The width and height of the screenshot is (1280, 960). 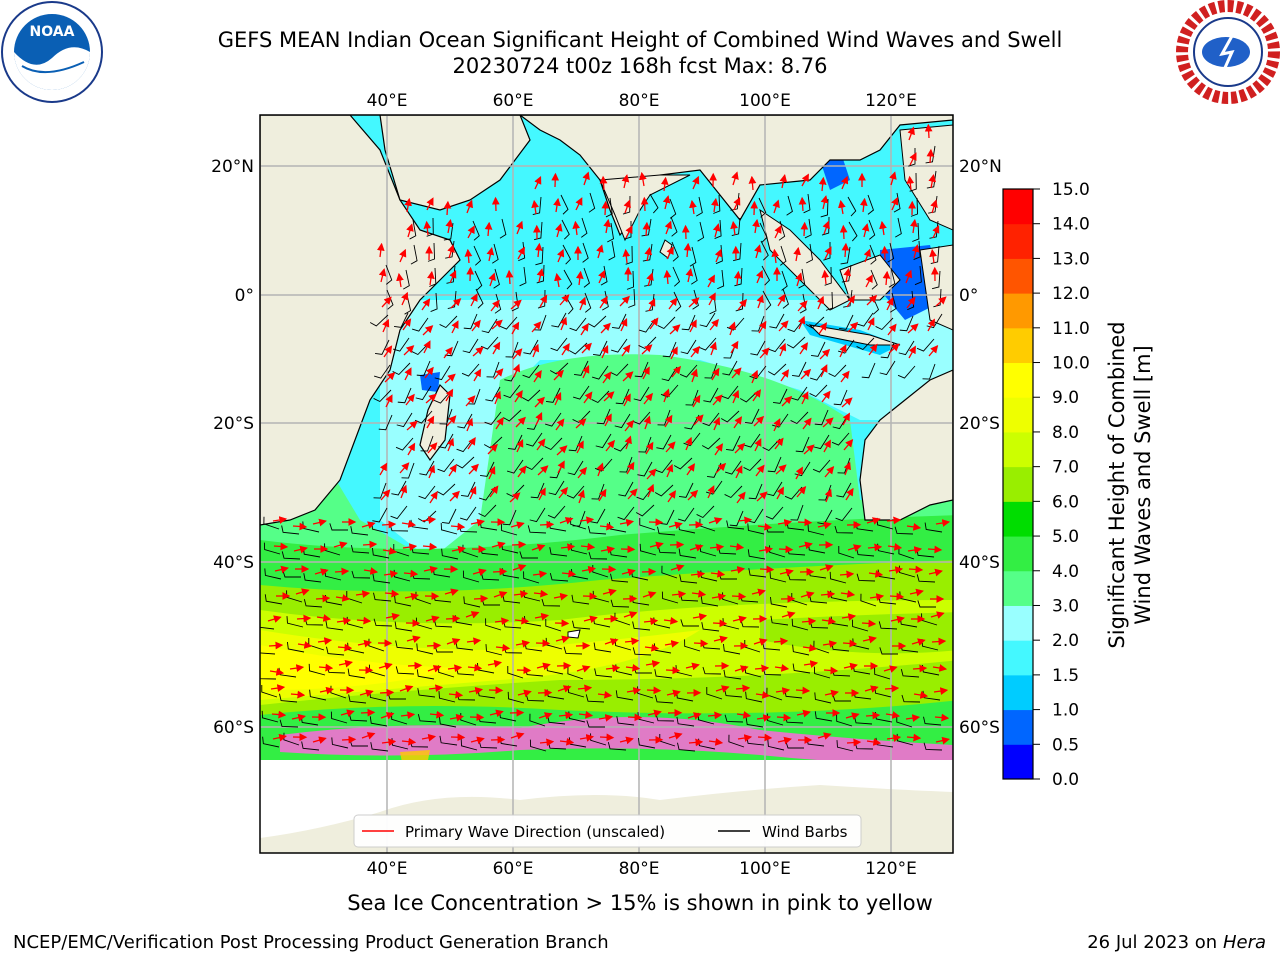 I want to click on sea-ice, so click(x=616, y=740).